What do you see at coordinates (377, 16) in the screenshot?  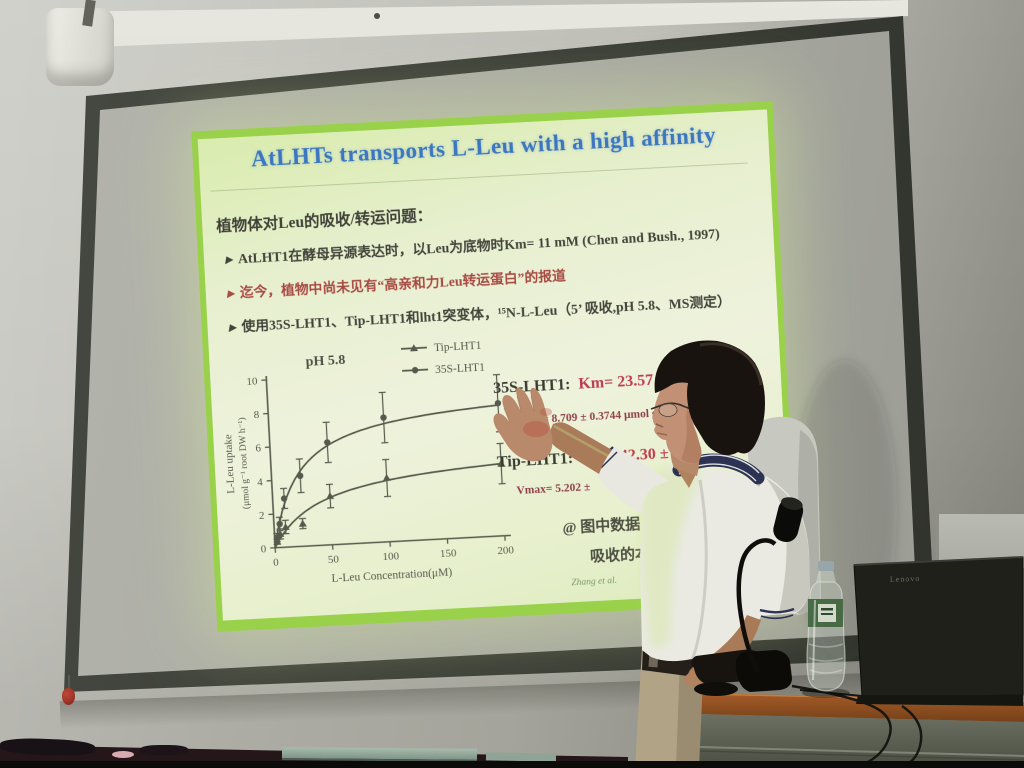 I see `mount-screw` at bounding box center [377, 16].